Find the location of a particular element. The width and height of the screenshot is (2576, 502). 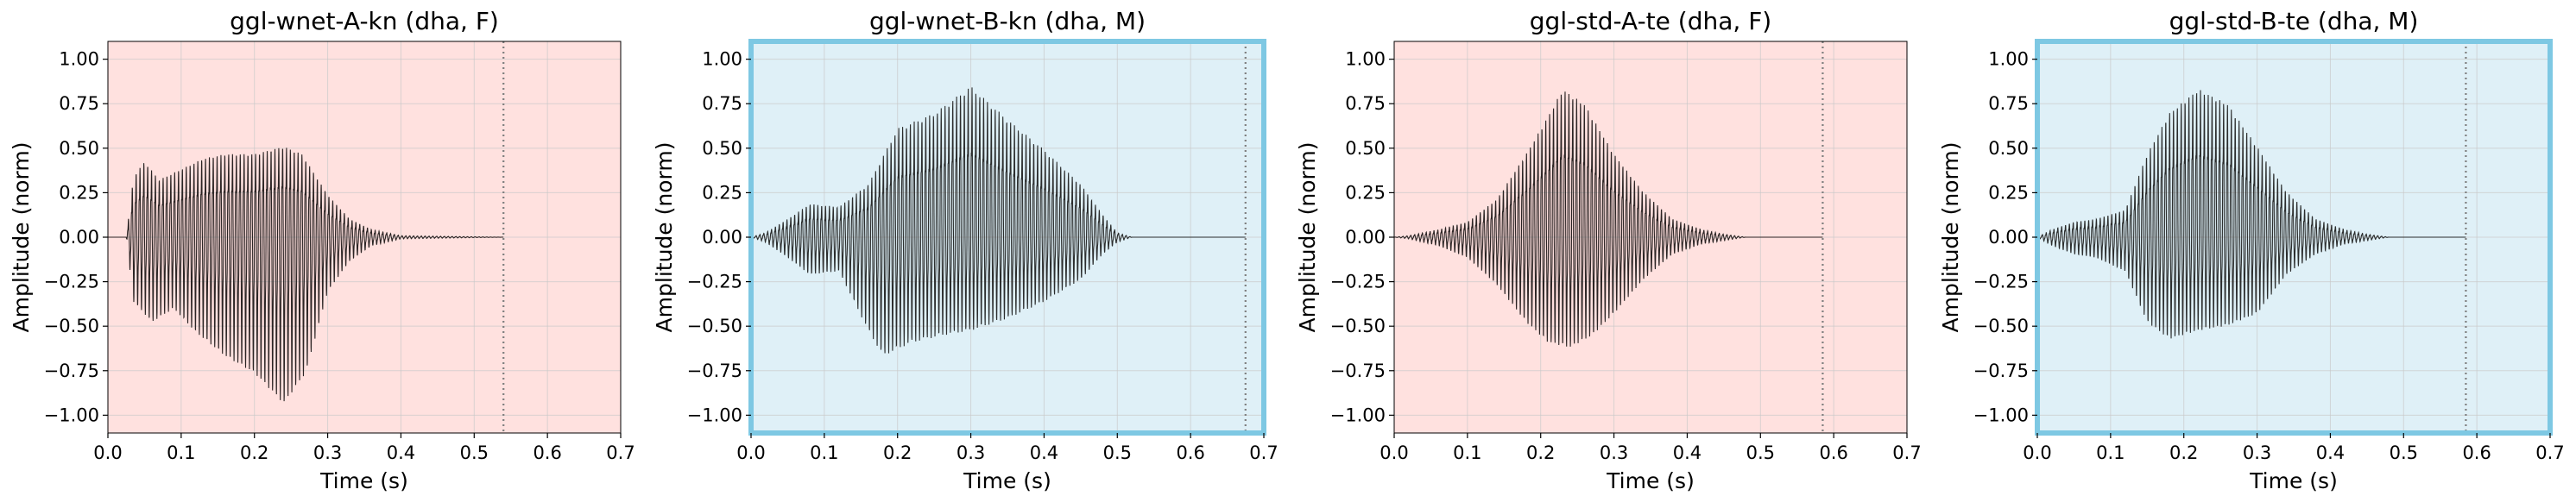

chart-title: ggl-std-B-te (dha, M) is located at coordinates (2294, 21).